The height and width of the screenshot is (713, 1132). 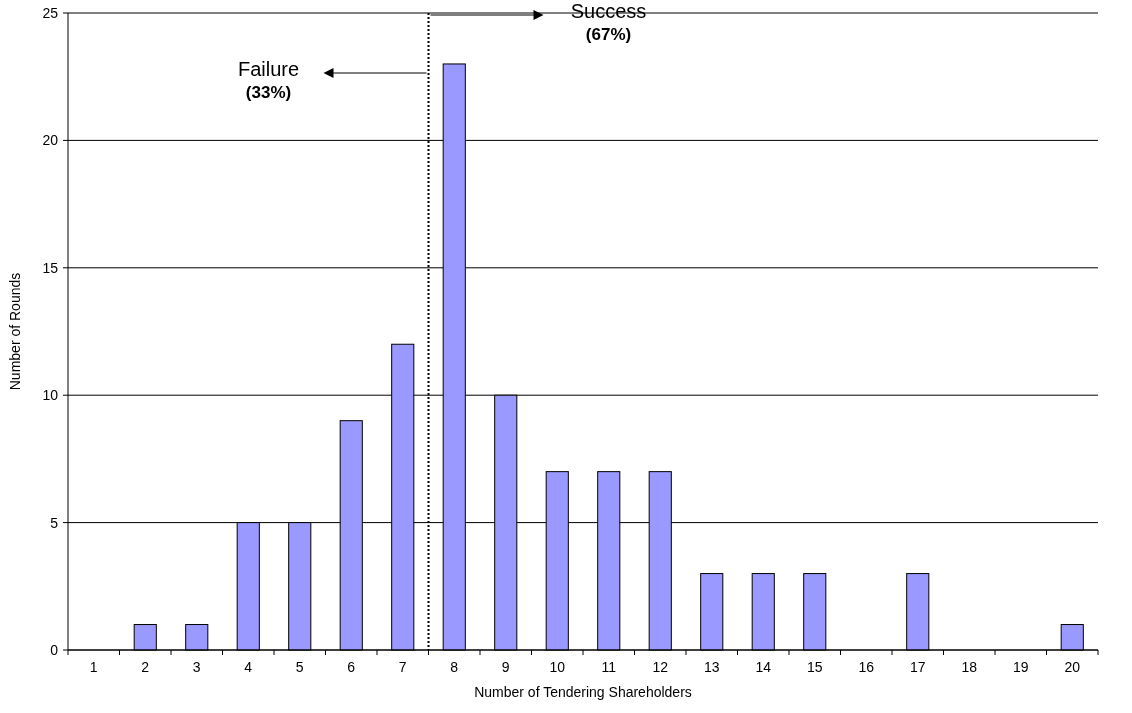 I want to click on y-axis-title: Number of Rounds, so click(x=15, y=331).